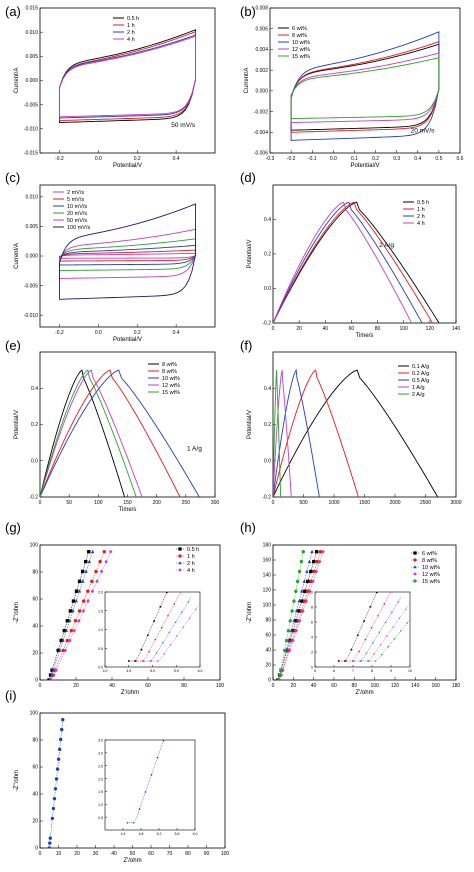 This screenshot has width=474, height=872. Describe the element at coordinates (207, 854) in the screenshot. I see `i-xtick-label: 90` at that location.